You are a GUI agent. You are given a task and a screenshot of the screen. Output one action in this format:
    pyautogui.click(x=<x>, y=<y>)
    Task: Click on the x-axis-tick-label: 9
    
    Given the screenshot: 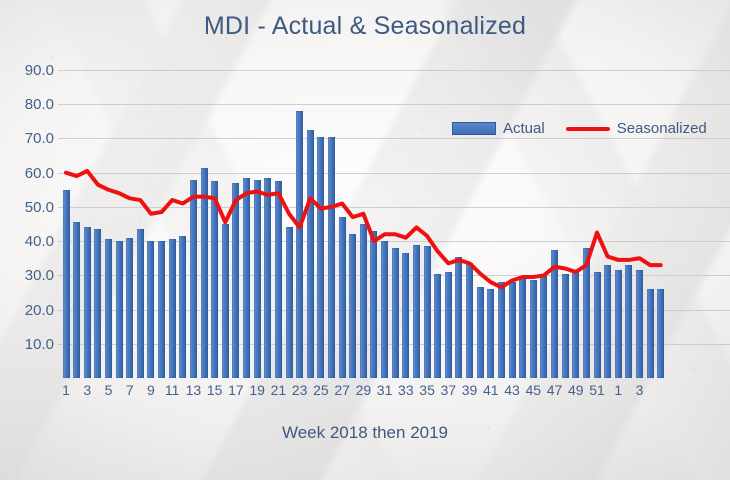 What is the action you would take?
    pyautogui.click(x=151, y=390)
    